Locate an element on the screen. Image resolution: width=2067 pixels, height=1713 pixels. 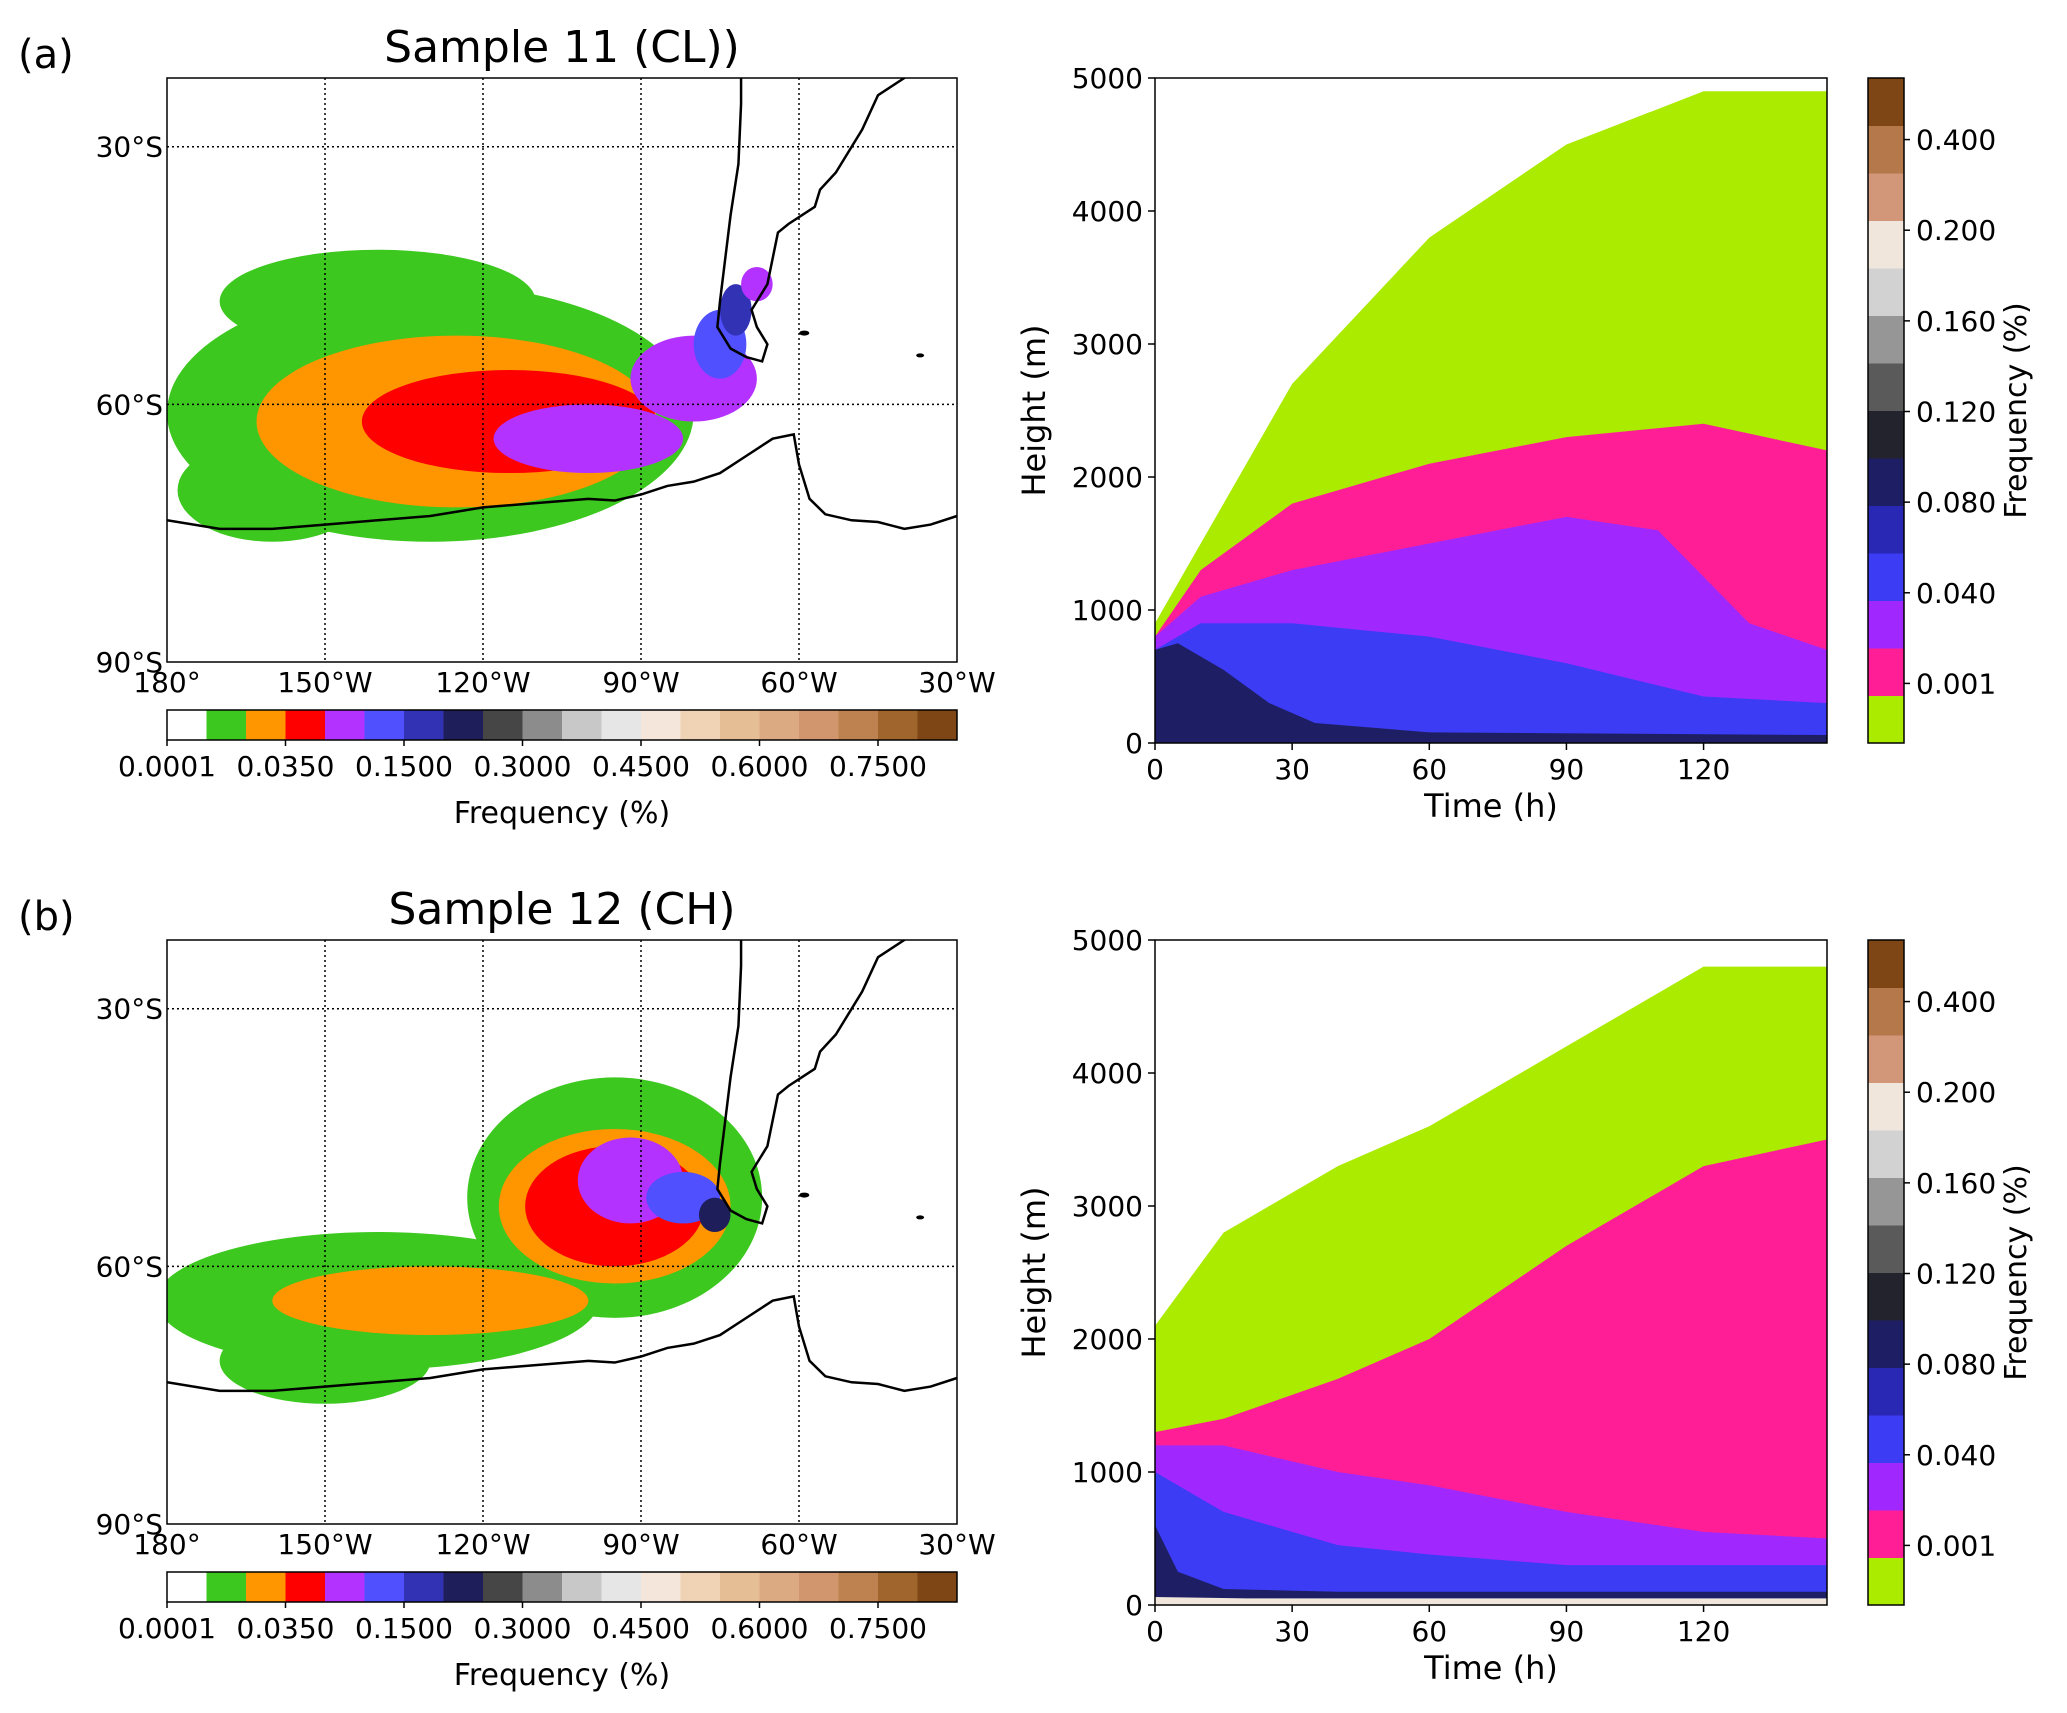
colorbar-tick-label: 0.400 is located at coordinates (1956, 1002).